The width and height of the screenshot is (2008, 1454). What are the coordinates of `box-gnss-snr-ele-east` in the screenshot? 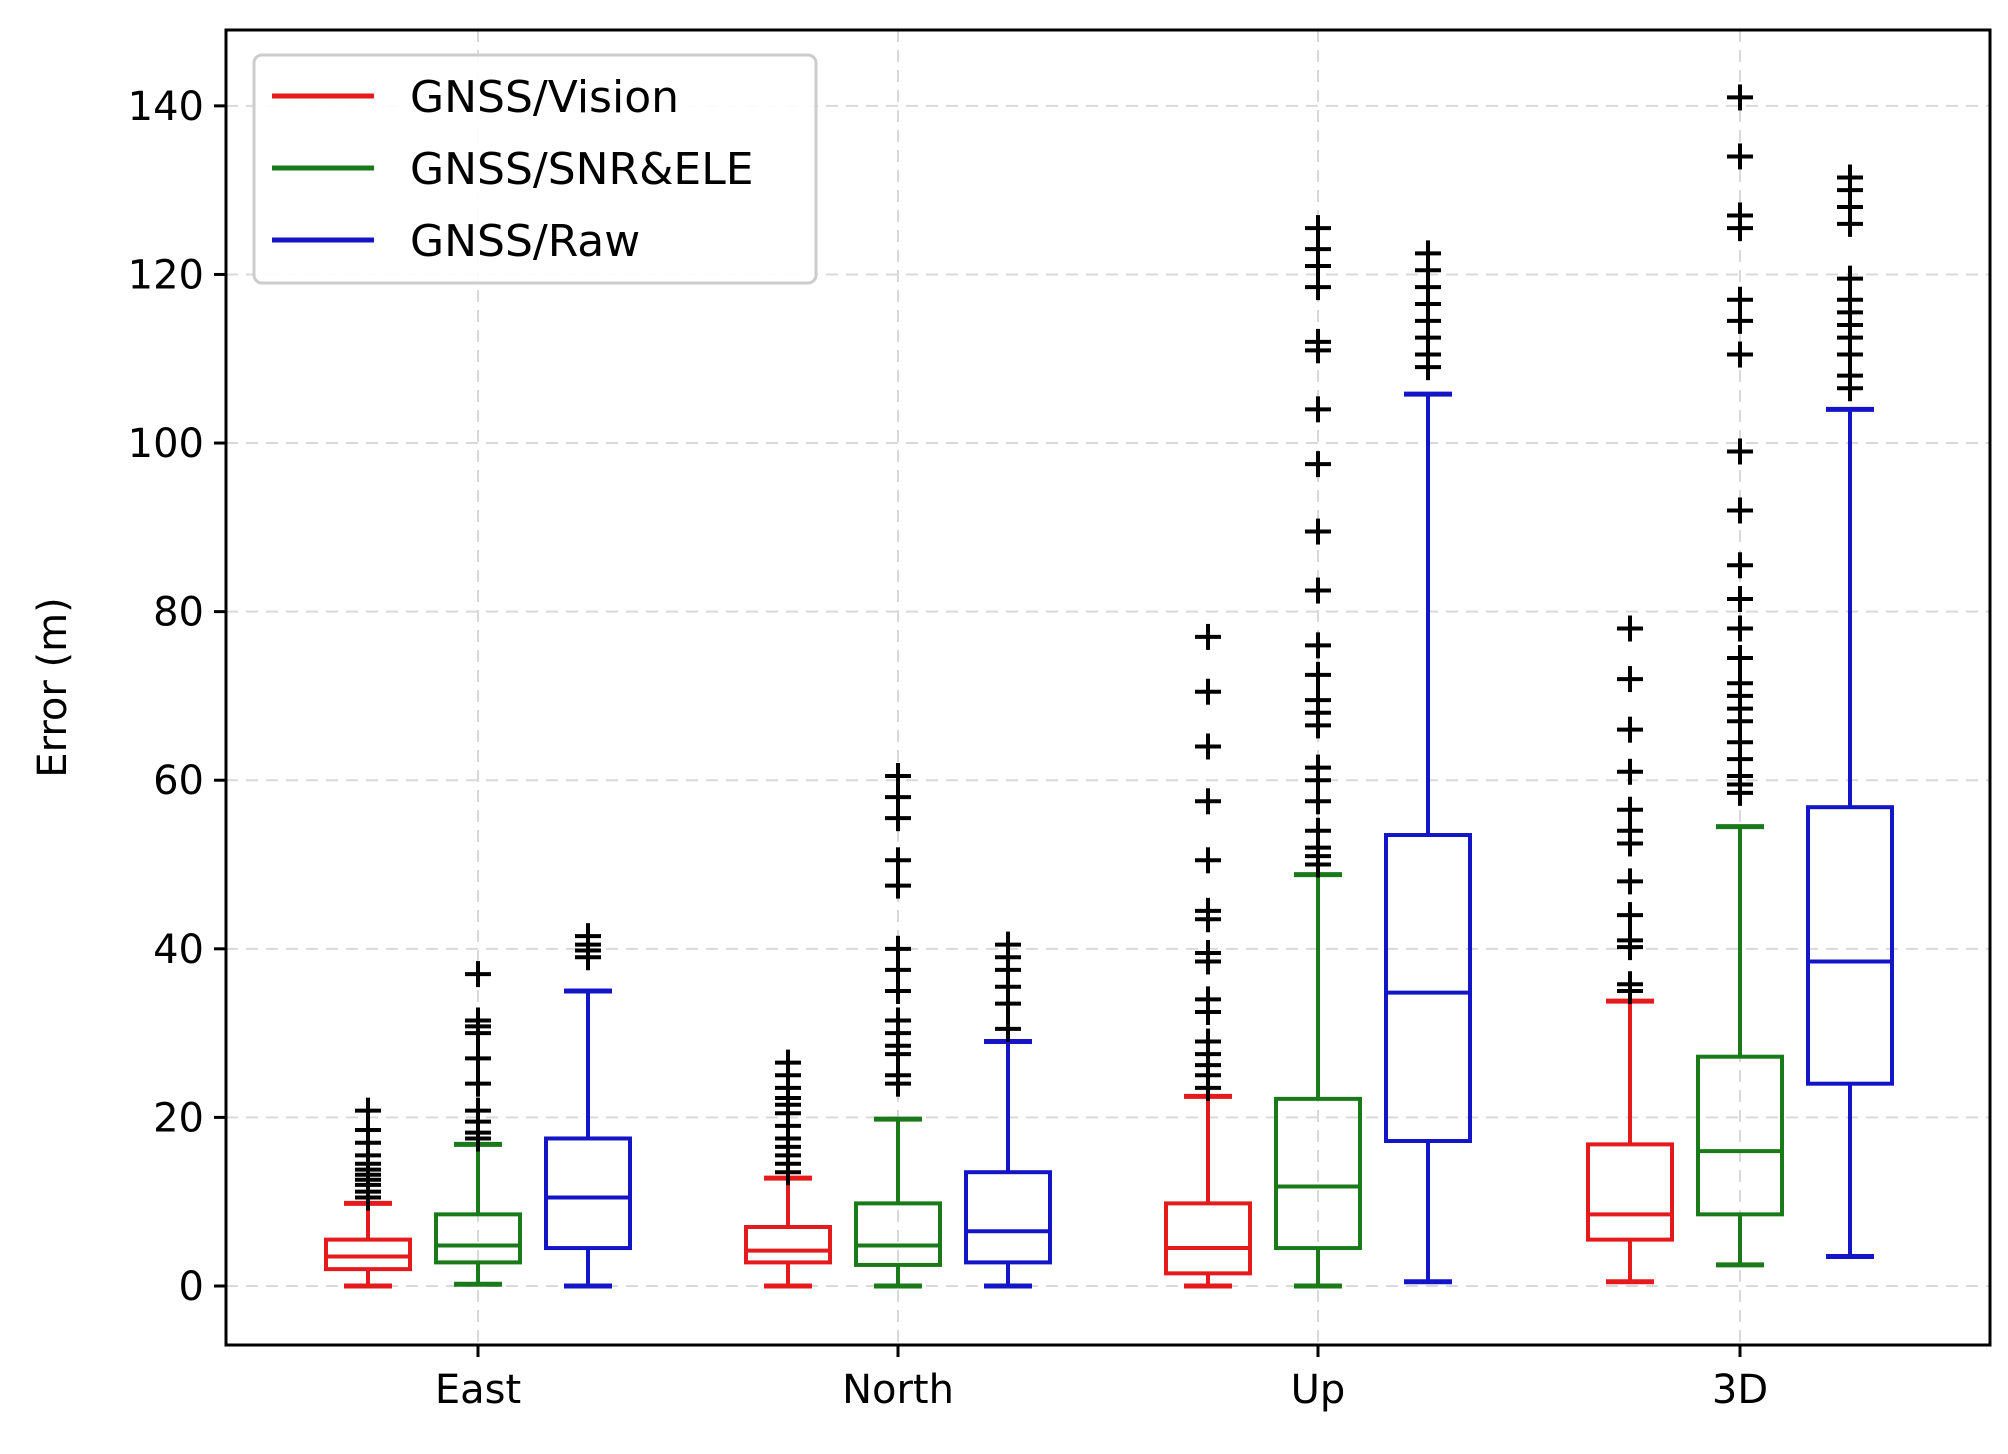 It's located at (478, 1124).